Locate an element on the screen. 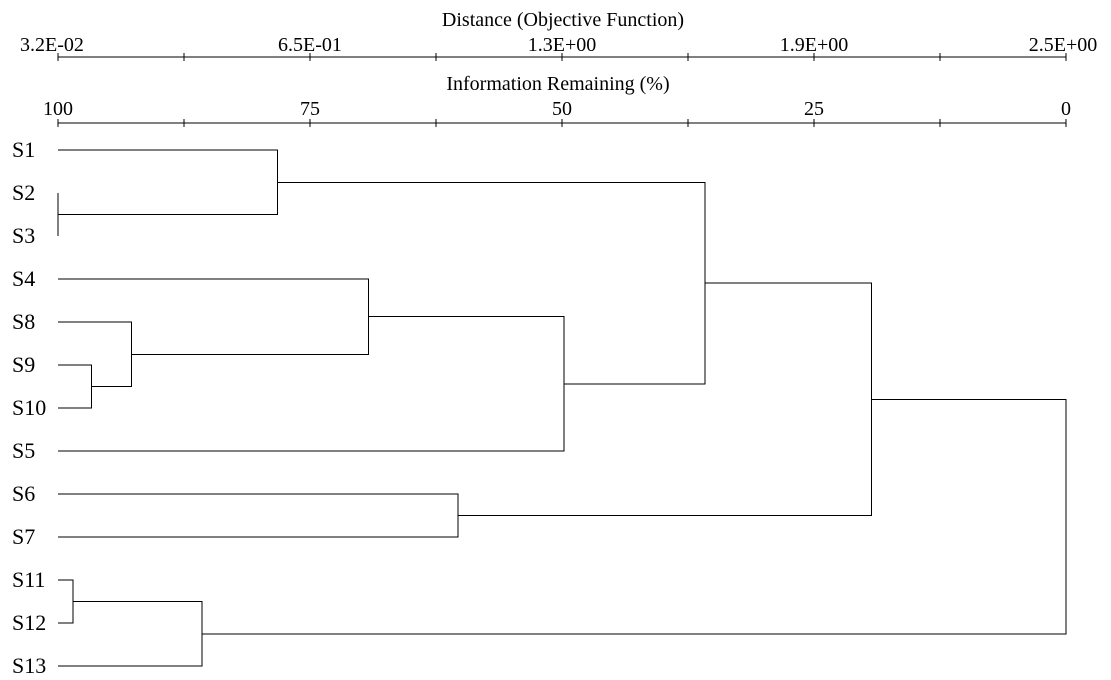 Image resolution: width=1111 pixels, height=680 pixels. cluster-link-m4 is located at coordinates (95, 354).